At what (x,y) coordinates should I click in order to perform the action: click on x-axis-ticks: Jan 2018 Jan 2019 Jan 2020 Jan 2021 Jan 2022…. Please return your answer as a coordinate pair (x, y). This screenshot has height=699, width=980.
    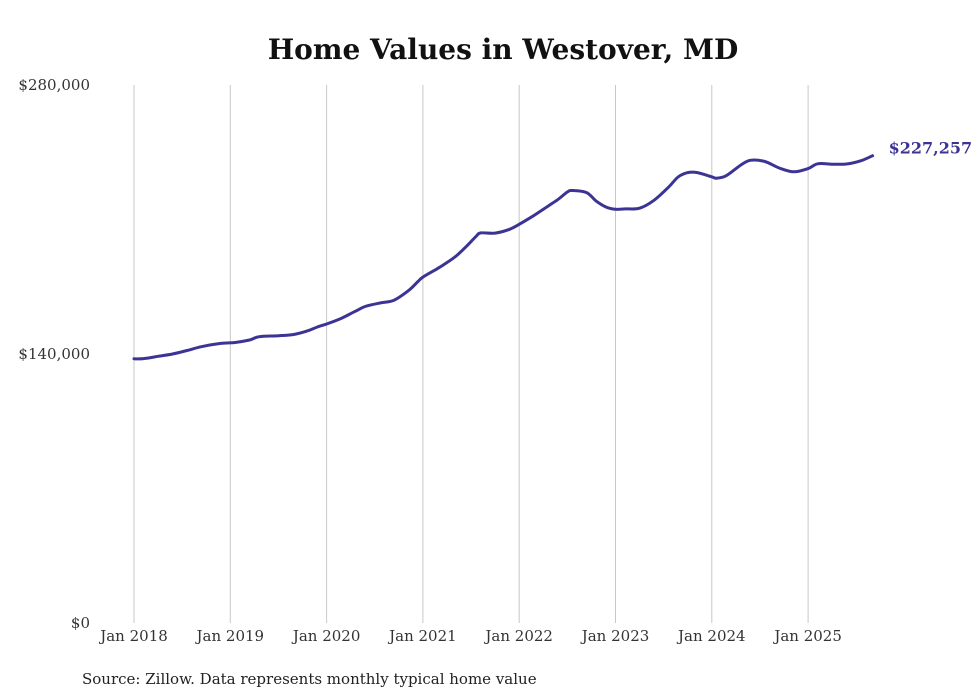
    Looking at the image, I should click on (470, 636).